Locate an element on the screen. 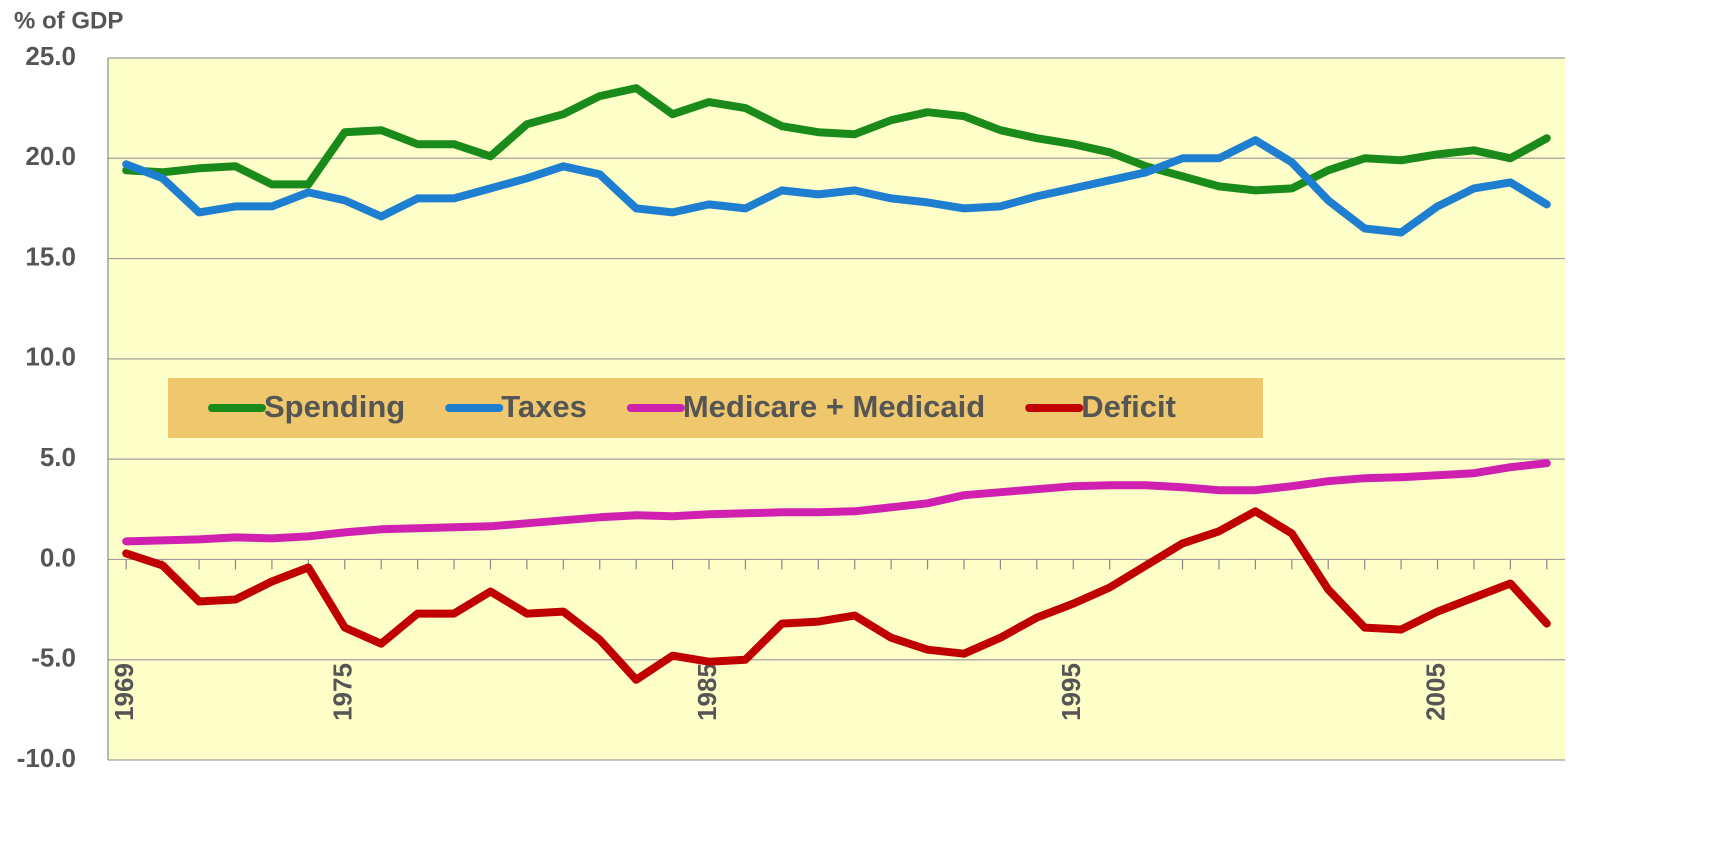  x-tick-label: 1975 is located at coordinates (343, 692).